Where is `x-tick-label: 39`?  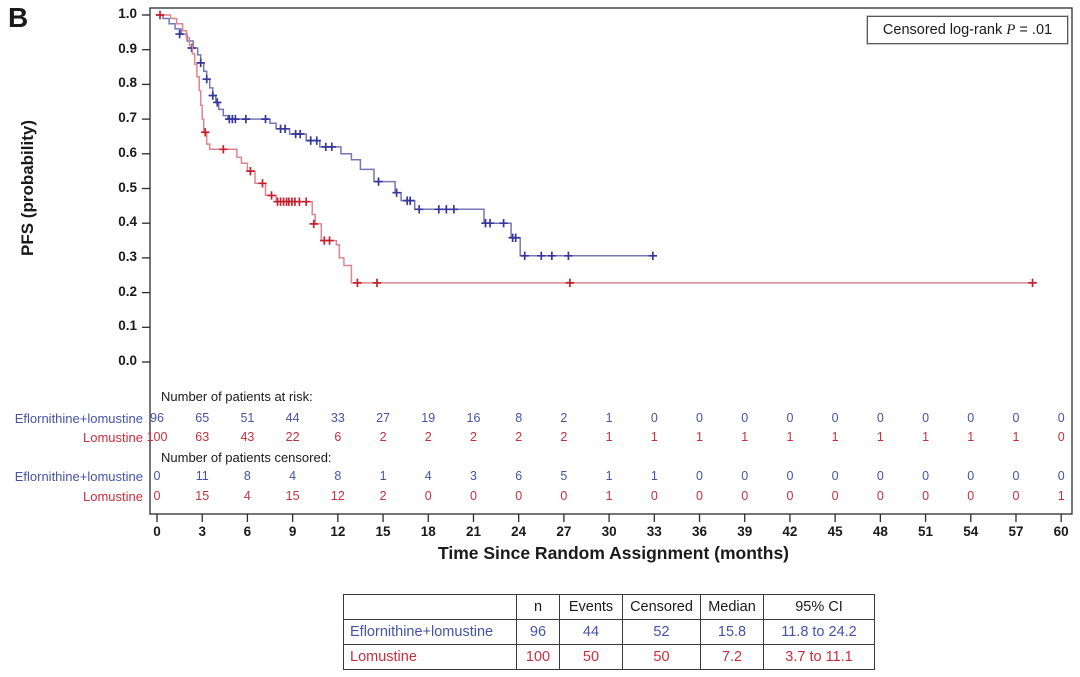
x-tick-label: 39 is located at coordinates (745, 531).